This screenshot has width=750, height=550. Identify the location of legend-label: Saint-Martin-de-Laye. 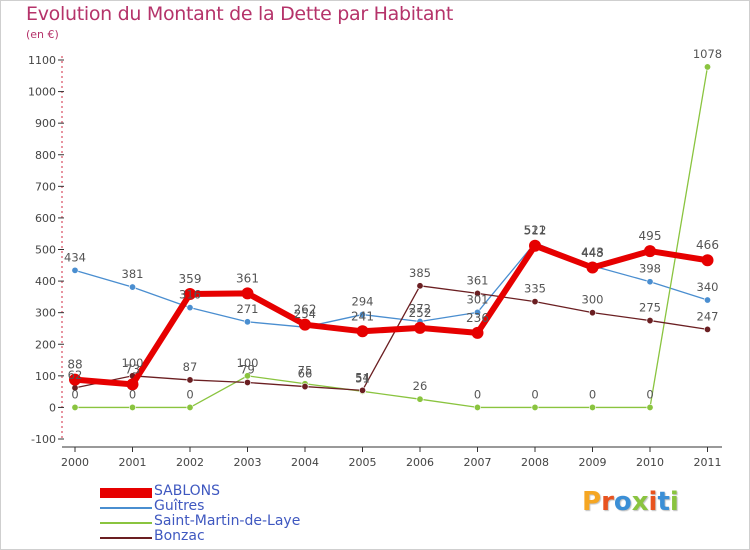
(227, 521).